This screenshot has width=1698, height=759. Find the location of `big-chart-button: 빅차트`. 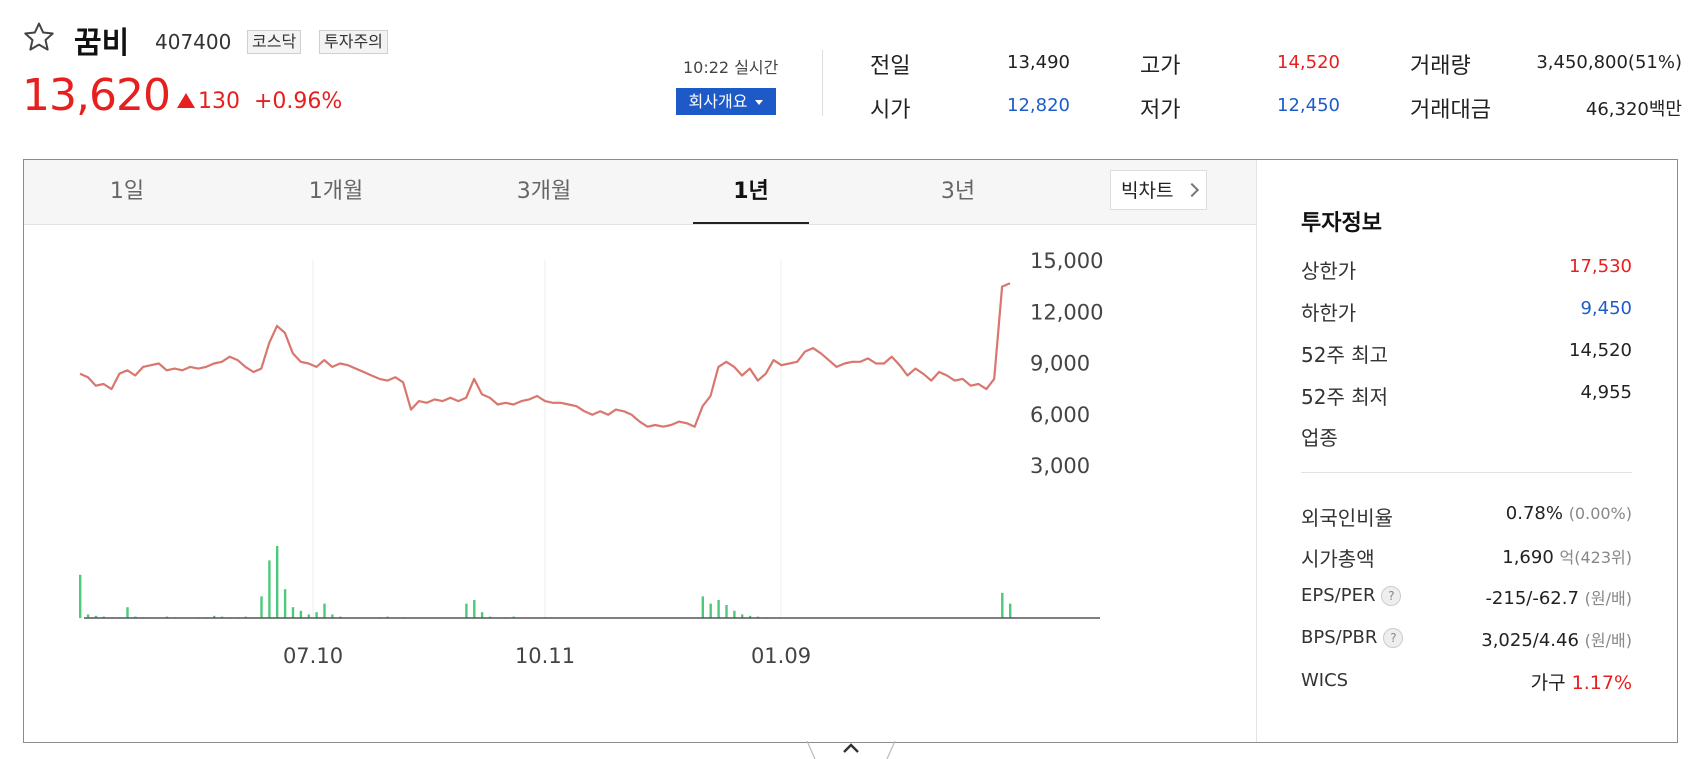

big-chart-button: 빅차트 is located at coordinates (1158, 190).